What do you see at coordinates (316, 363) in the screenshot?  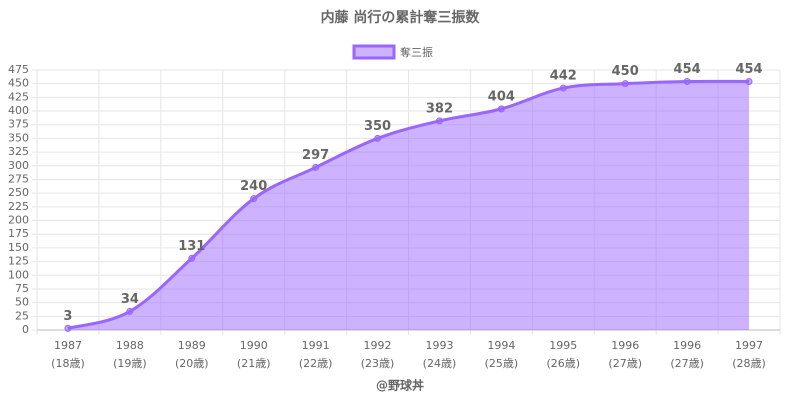 I see `x-tick-label: (22歳)` at bounding box center [316, 363].